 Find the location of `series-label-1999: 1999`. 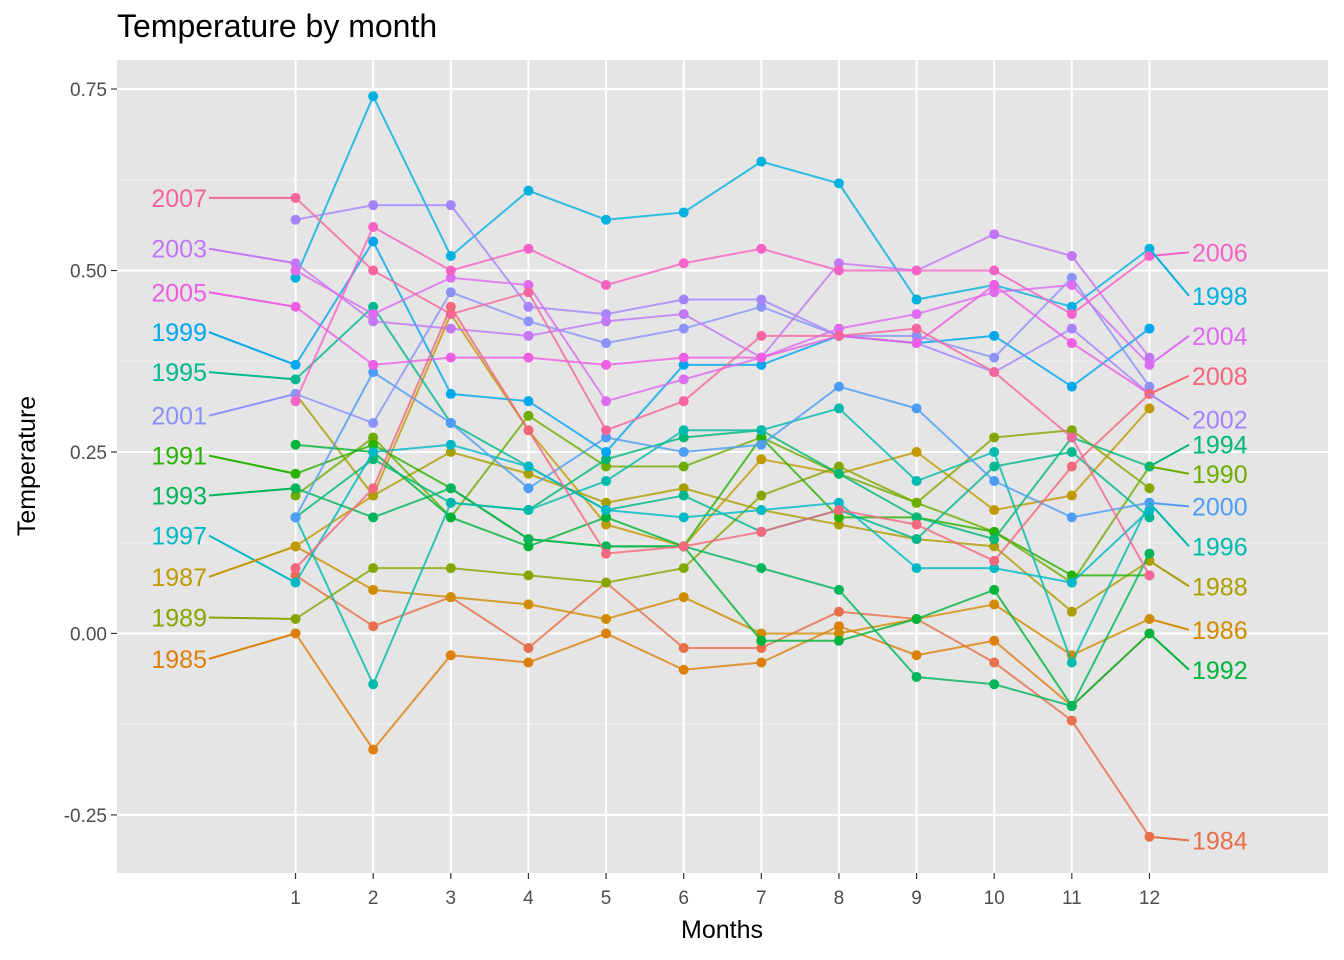

series-label-1999: 1999 is located at coordinates (179, 333).